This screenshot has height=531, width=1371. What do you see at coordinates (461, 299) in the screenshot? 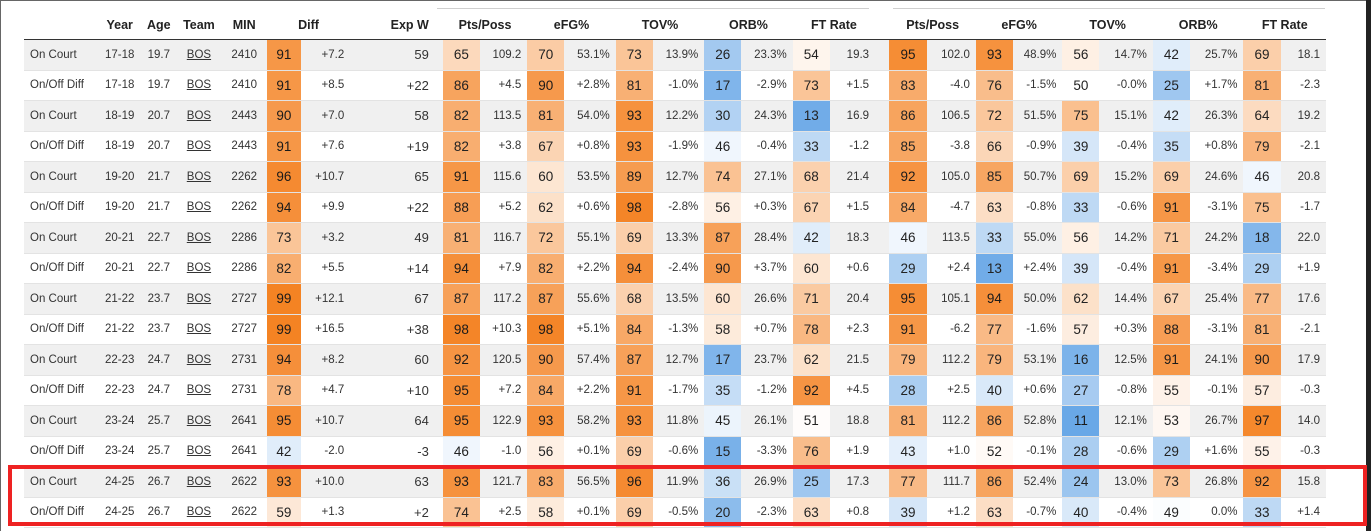
I see `off-pts-poss-percentile: 87` at bounding box center [461, 299].